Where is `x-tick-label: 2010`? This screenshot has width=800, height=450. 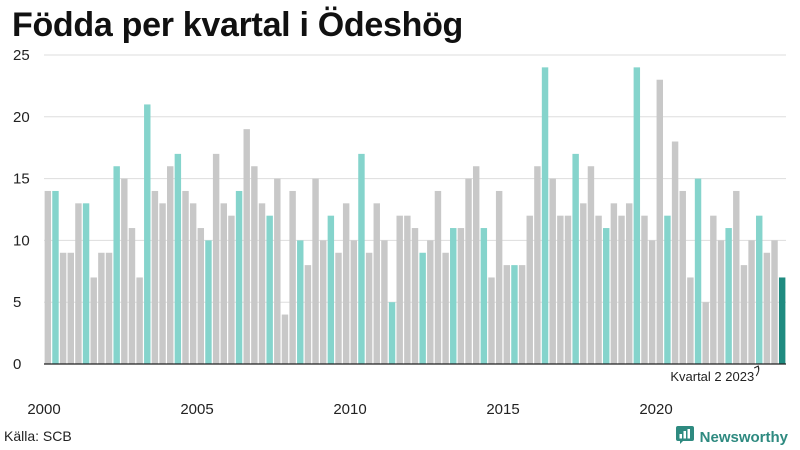
x-tick-label: 2010 is located at coordinates (349, 409).